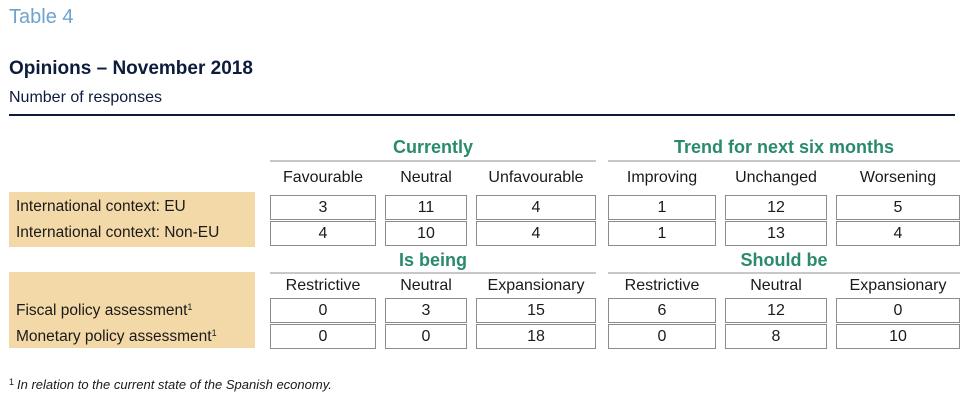  Describe the element at coordinates (898, 177) in the screenshot. I see `col-header-worsening: Worsening` at that location.